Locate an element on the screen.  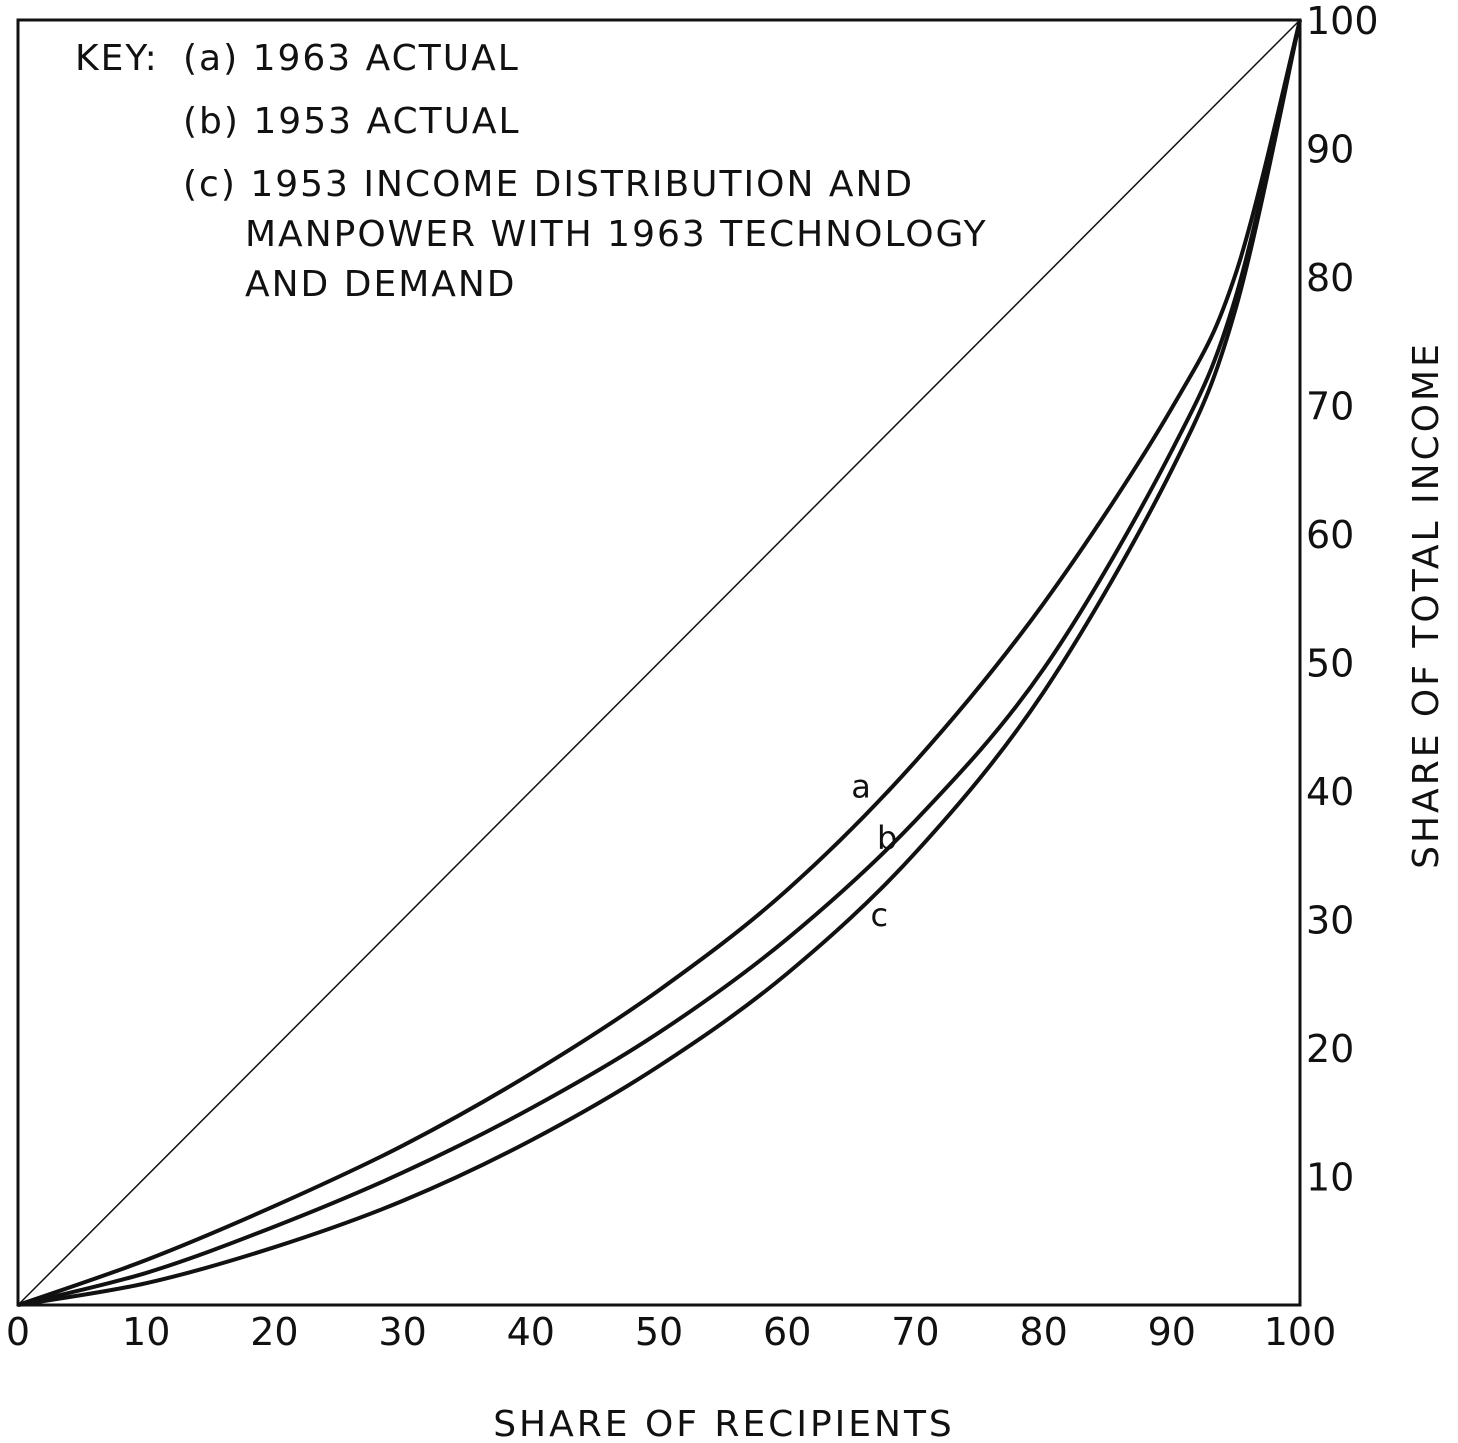
curve-label-b: b is located at coordinates (887, 838).